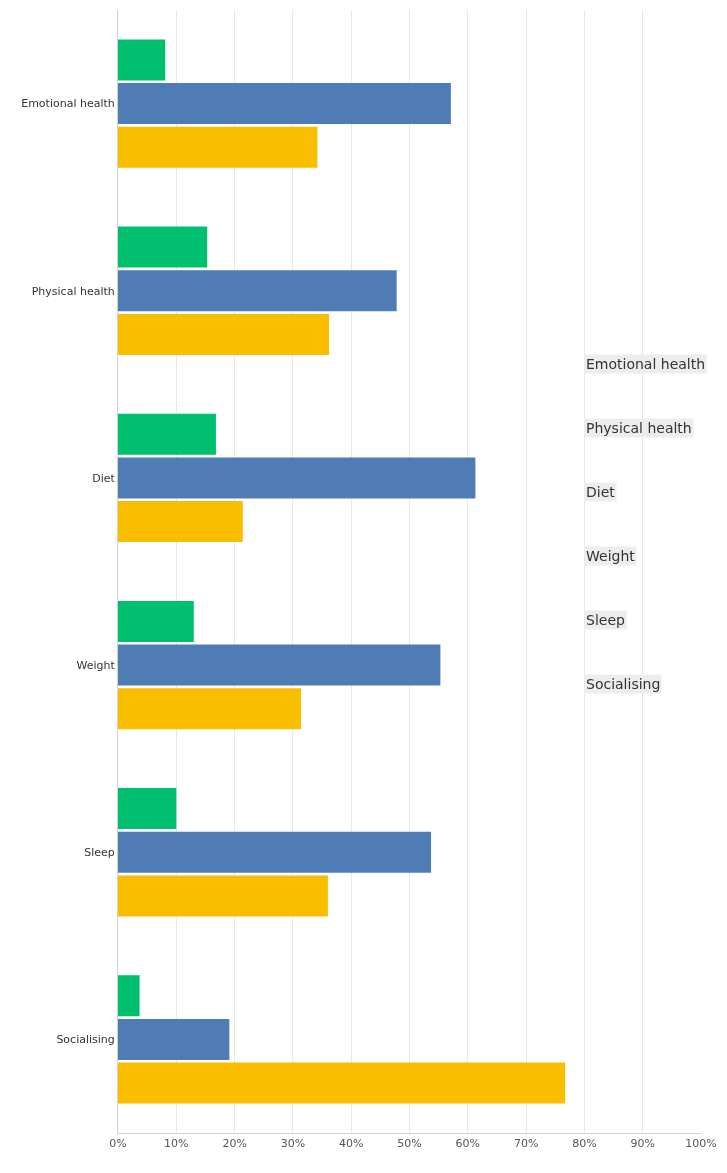 Image resolution: width=727 pixels, height=1173 pixels. I want to click on y-tick-label: Physical health, so click(73, 291).